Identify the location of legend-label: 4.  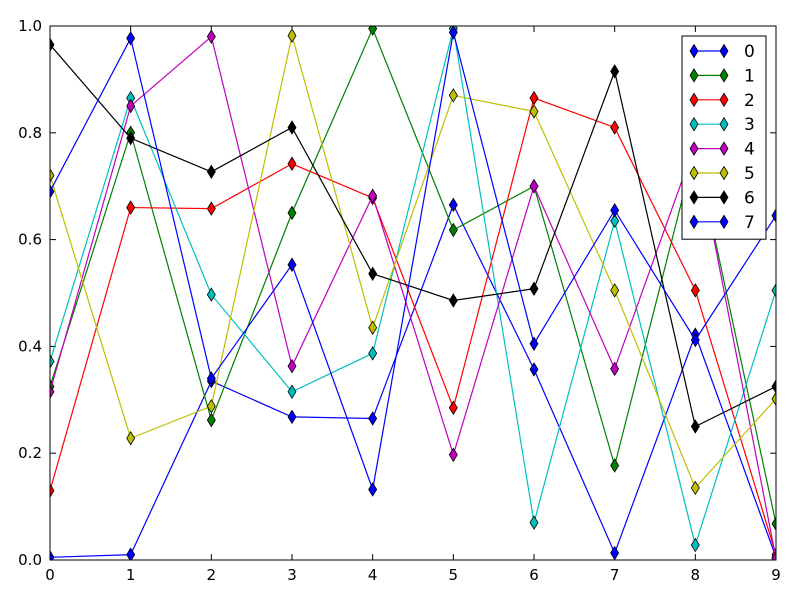
(749, 150).